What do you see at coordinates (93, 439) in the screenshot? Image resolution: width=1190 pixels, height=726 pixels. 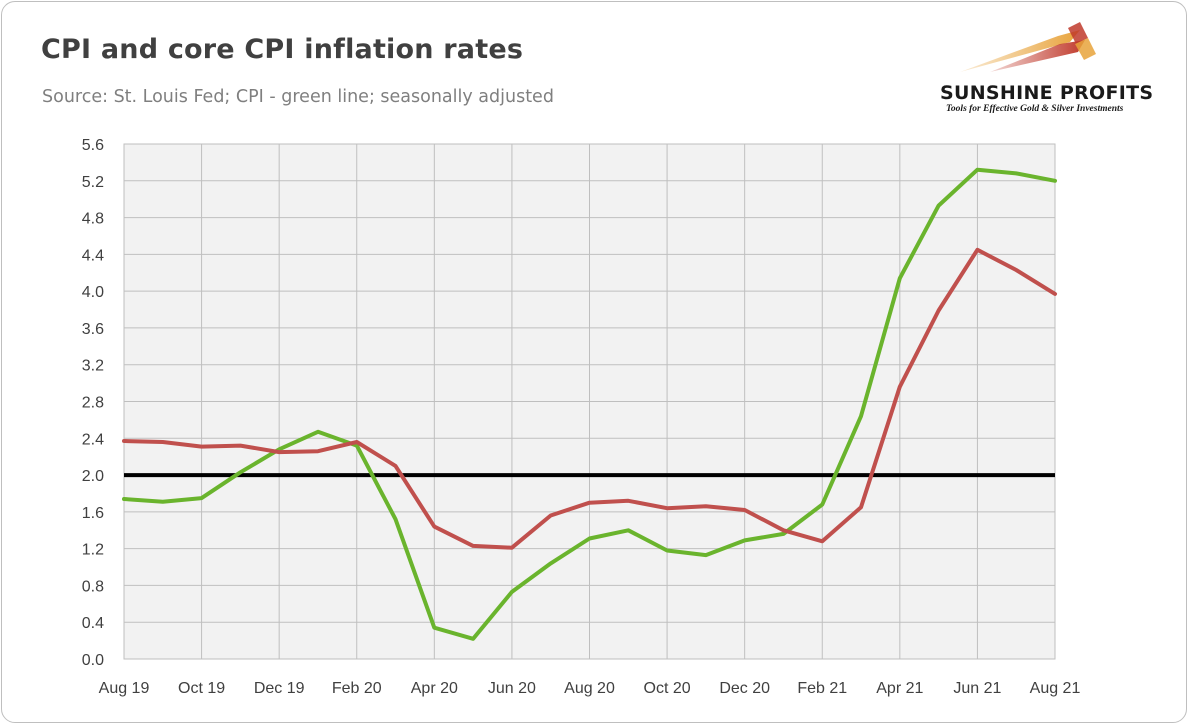 I see `y-tick-label: 2.4` at bounding box center [93, 439].